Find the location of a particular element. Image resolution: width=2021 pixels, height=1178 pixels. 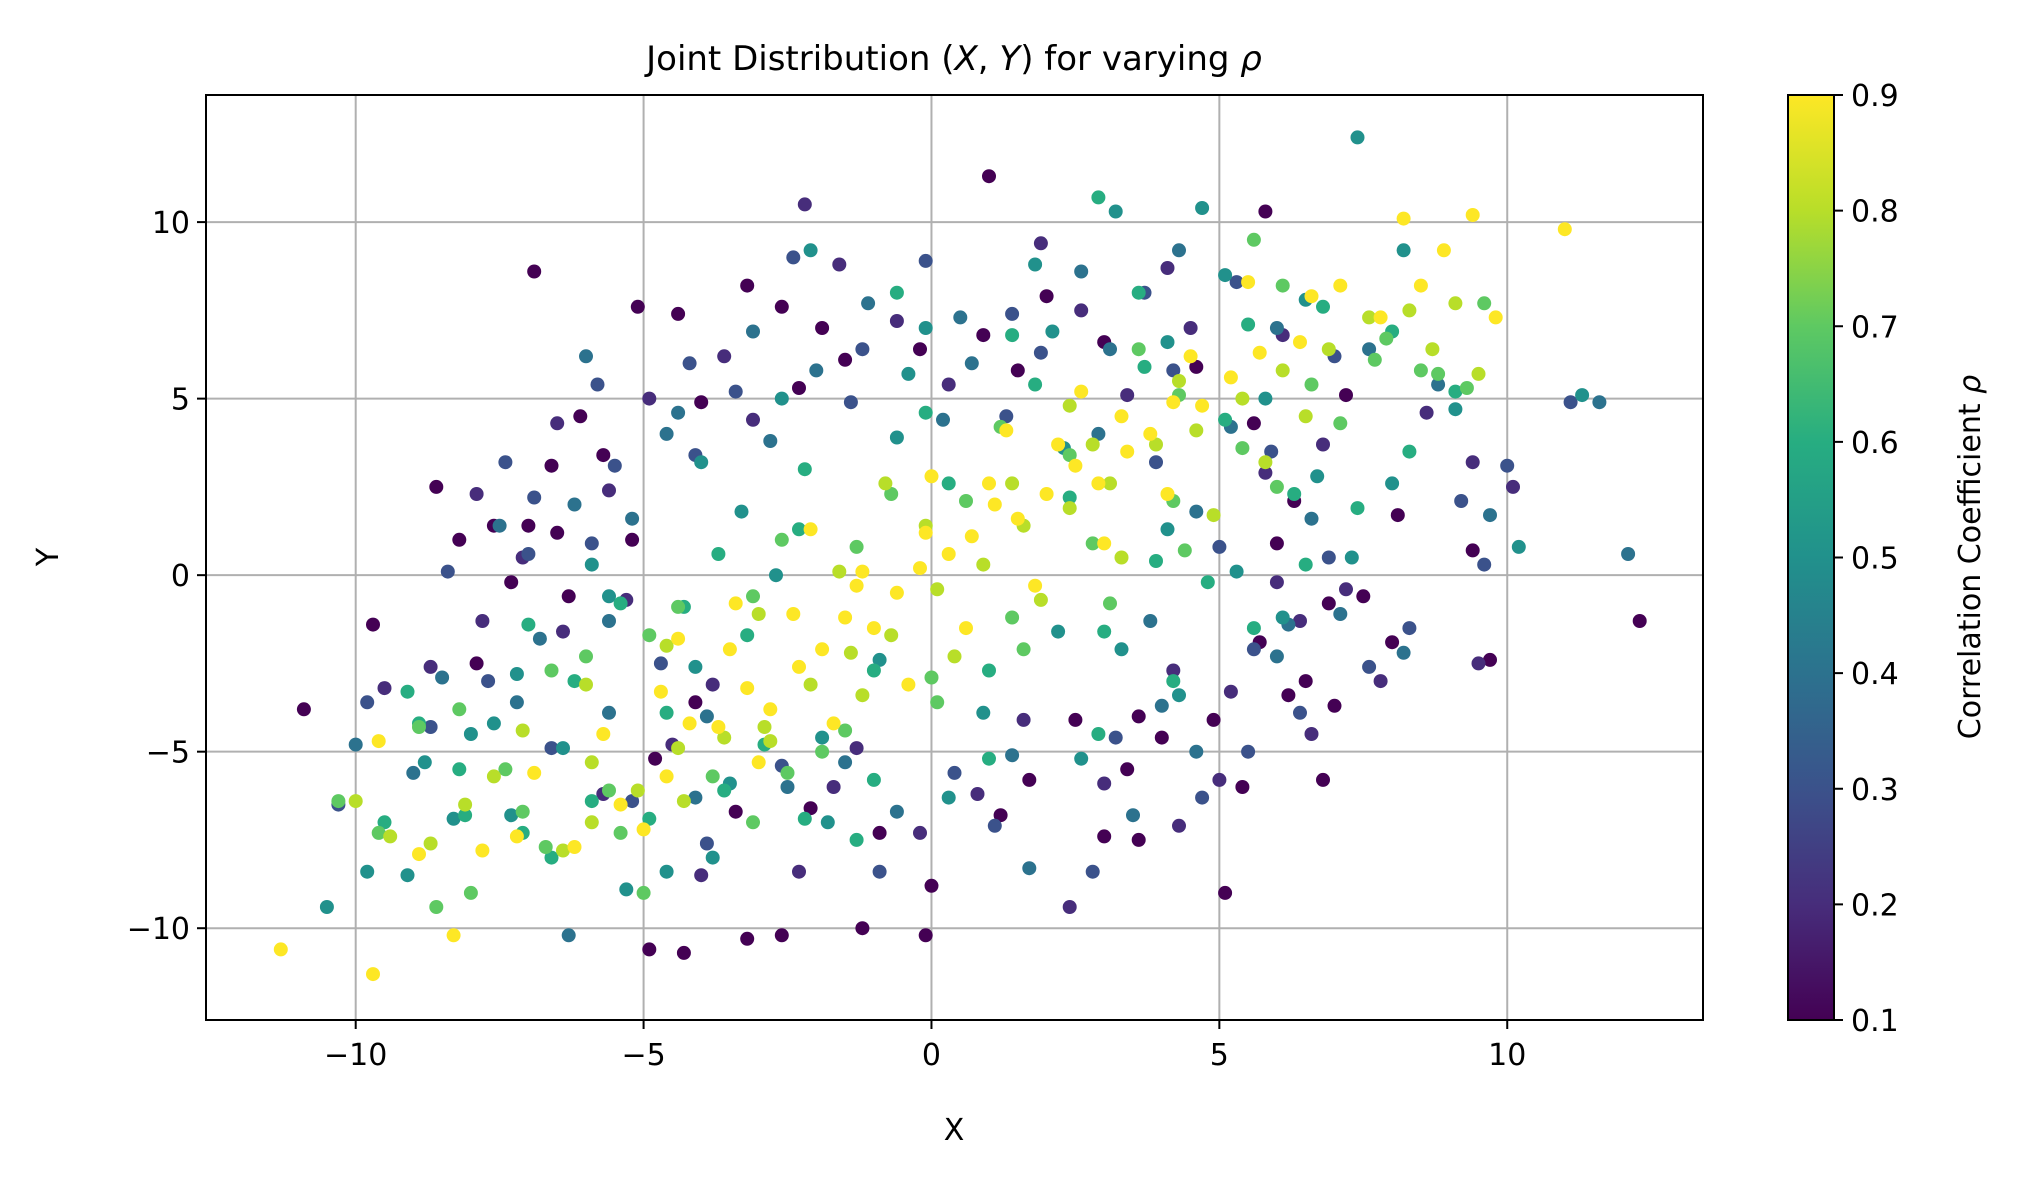

y-tick-label: 10 is located at coordinates (171, 223).